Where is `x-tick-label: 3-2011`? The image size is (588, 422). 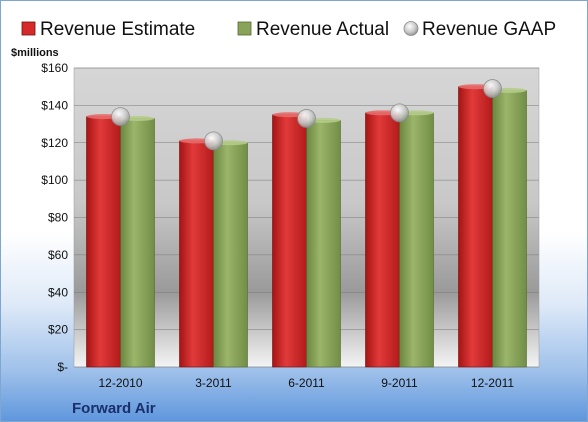
x-tick-label: 3-2011 is located at coordinates (213, 383).